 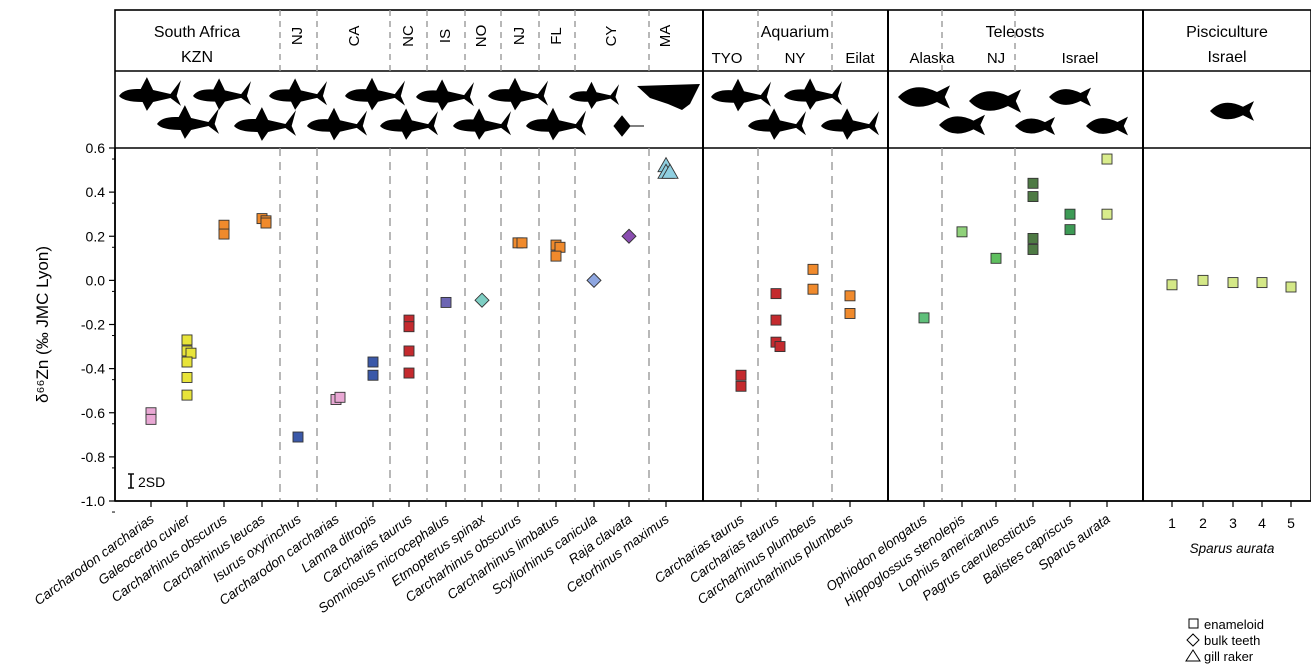 I want to click on panel-title: Aquarium, so click(x=795, y=32).